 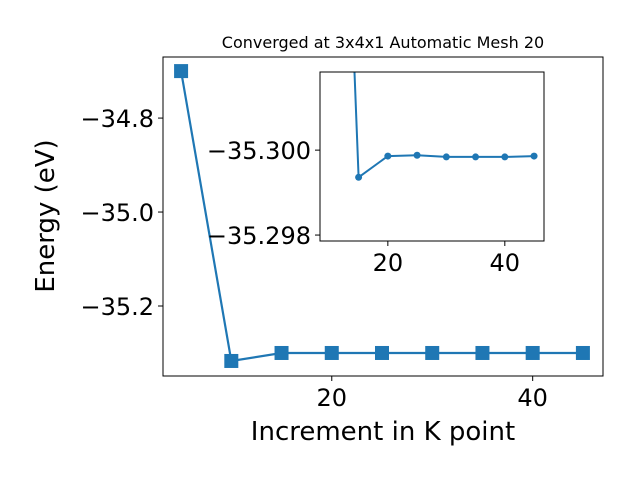 I want to click on y-tick-label: −34.8, so click(x=117, y=119).